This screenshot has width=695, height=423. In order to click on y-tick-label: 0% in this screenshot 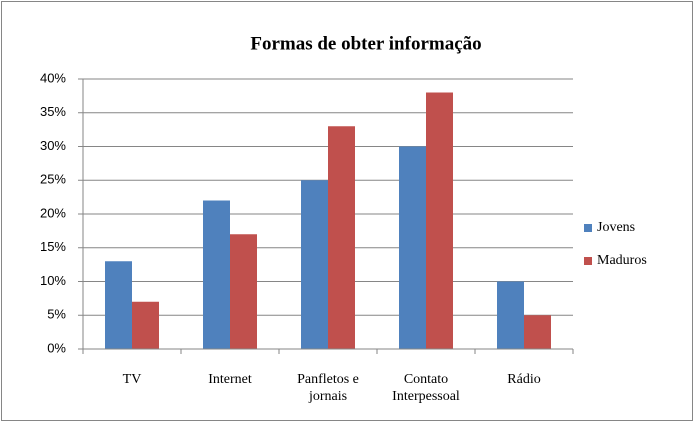, I will do `click(56, 347)`.